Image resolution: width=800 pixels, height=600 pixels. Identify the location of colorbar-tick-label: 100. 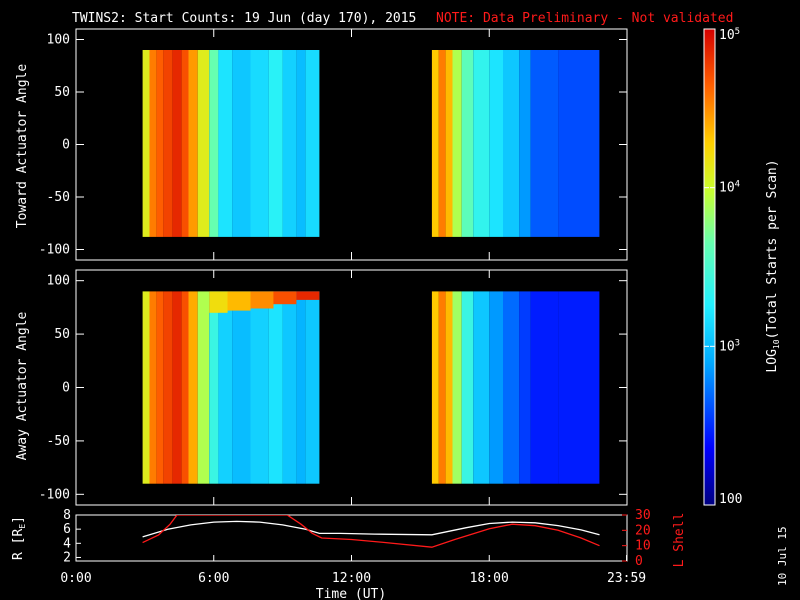
(730, 499).